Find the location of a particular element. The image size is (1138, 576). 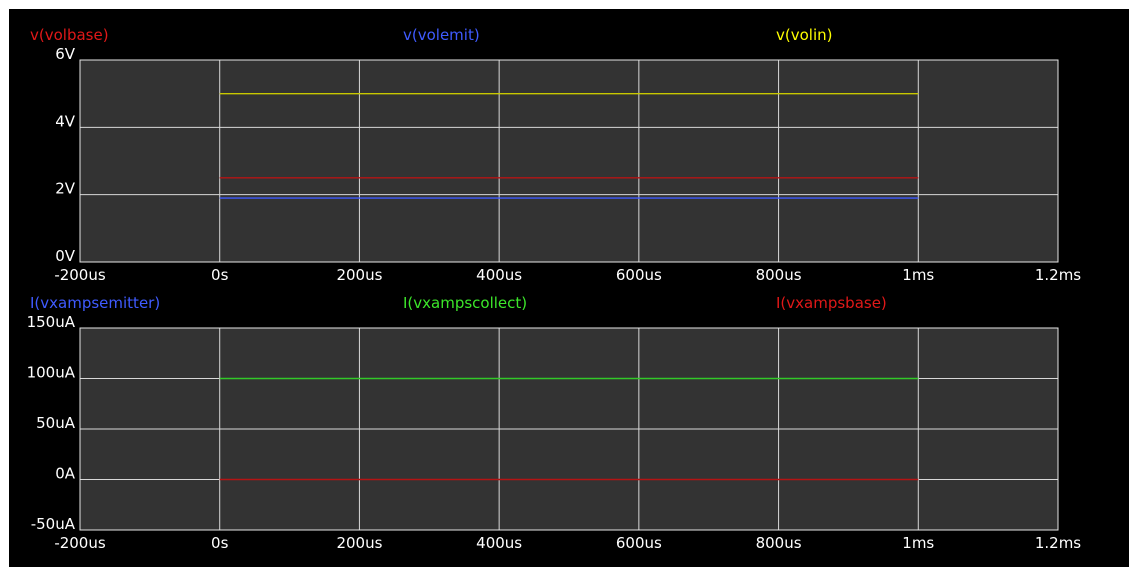

y-tick-label: 4V is located at coordinates (65, 121).